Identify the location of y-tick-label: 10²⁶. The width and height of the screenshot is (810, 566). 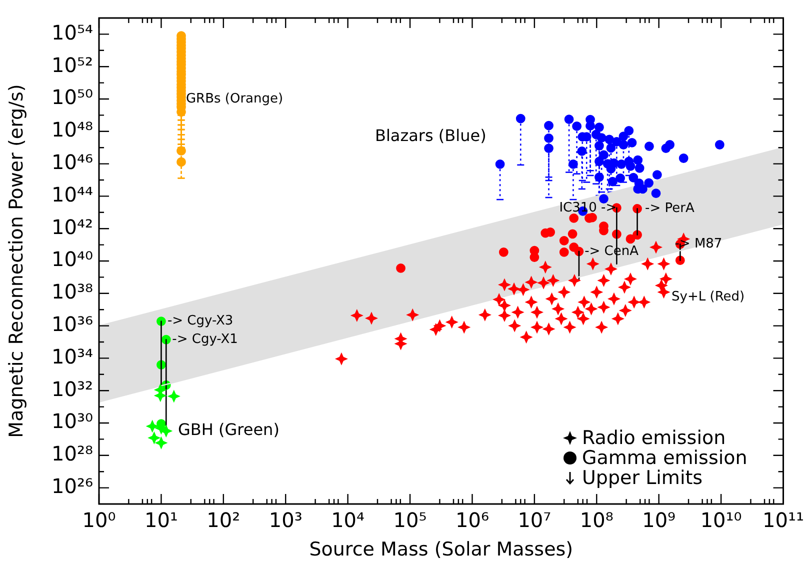
(72, 486).